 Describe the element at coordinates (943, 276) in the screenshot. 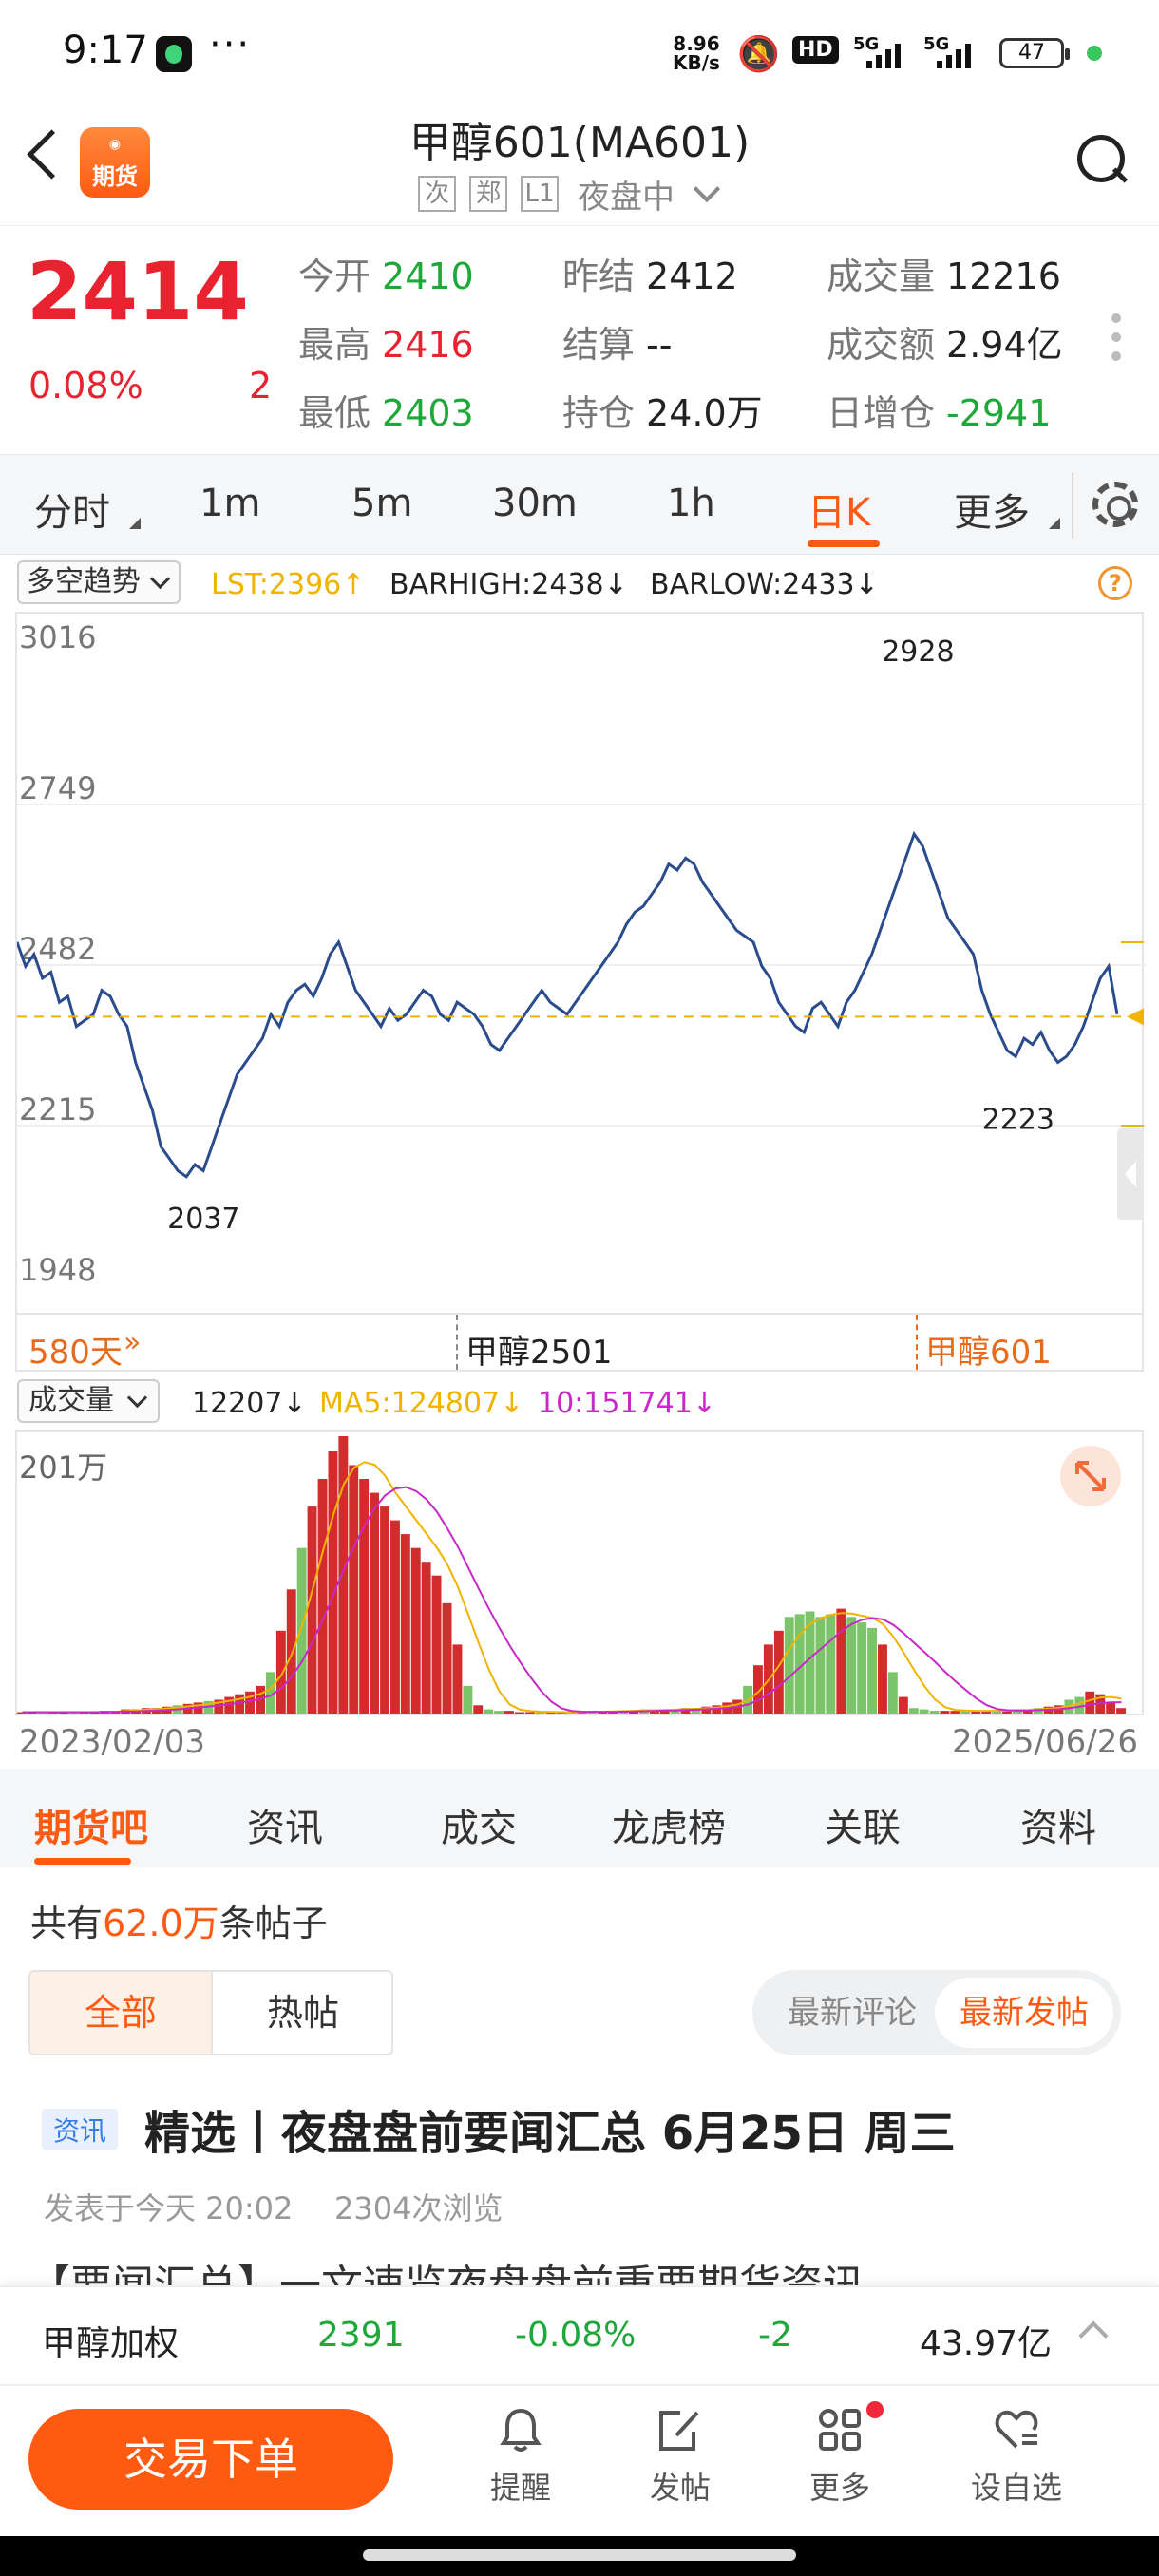

I see `field-volume: 成交量 12216` at that location.